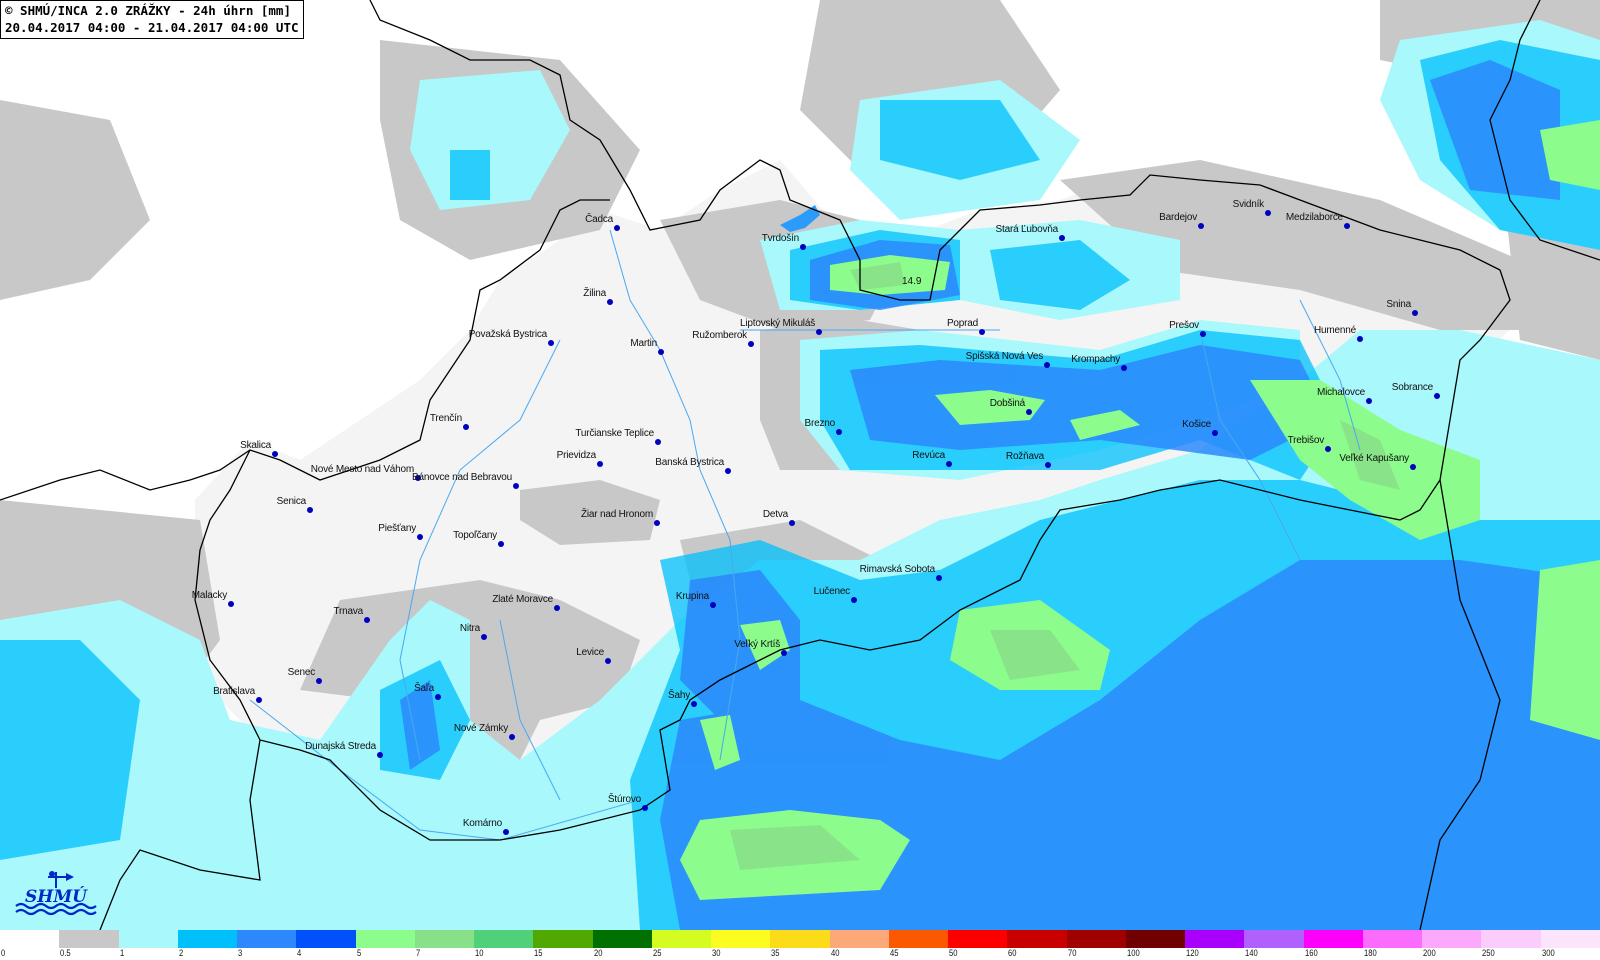  I want to click on shmu-logo: SHMÚ, so click(56, 893).